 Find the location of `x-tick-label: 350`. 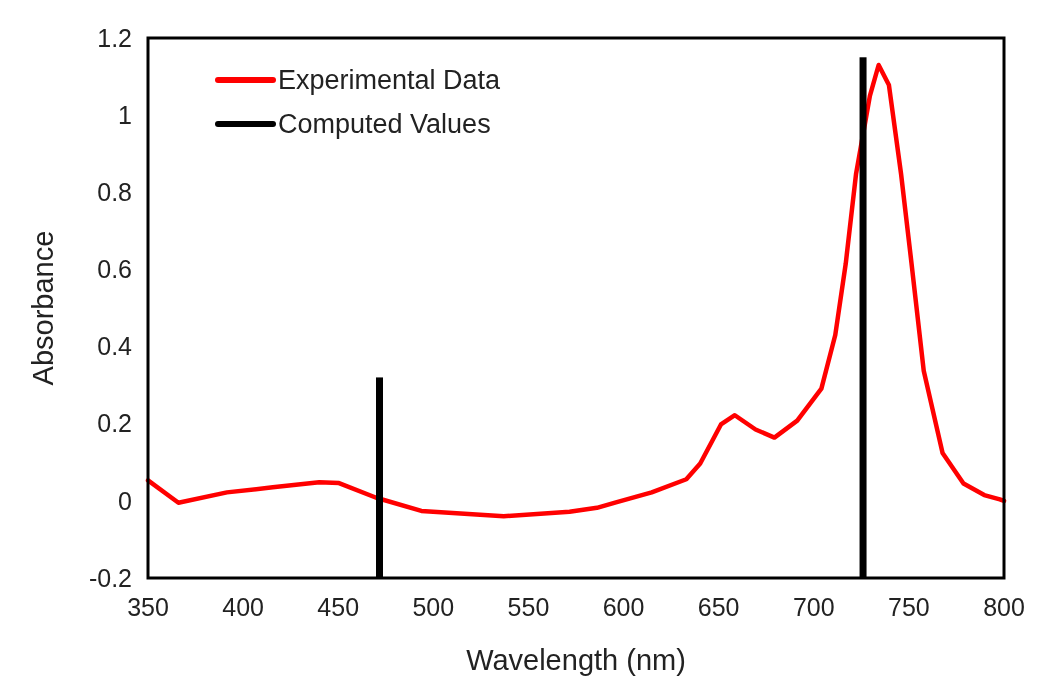

x-tick-label: 350 is located at coordinates (148, 607).